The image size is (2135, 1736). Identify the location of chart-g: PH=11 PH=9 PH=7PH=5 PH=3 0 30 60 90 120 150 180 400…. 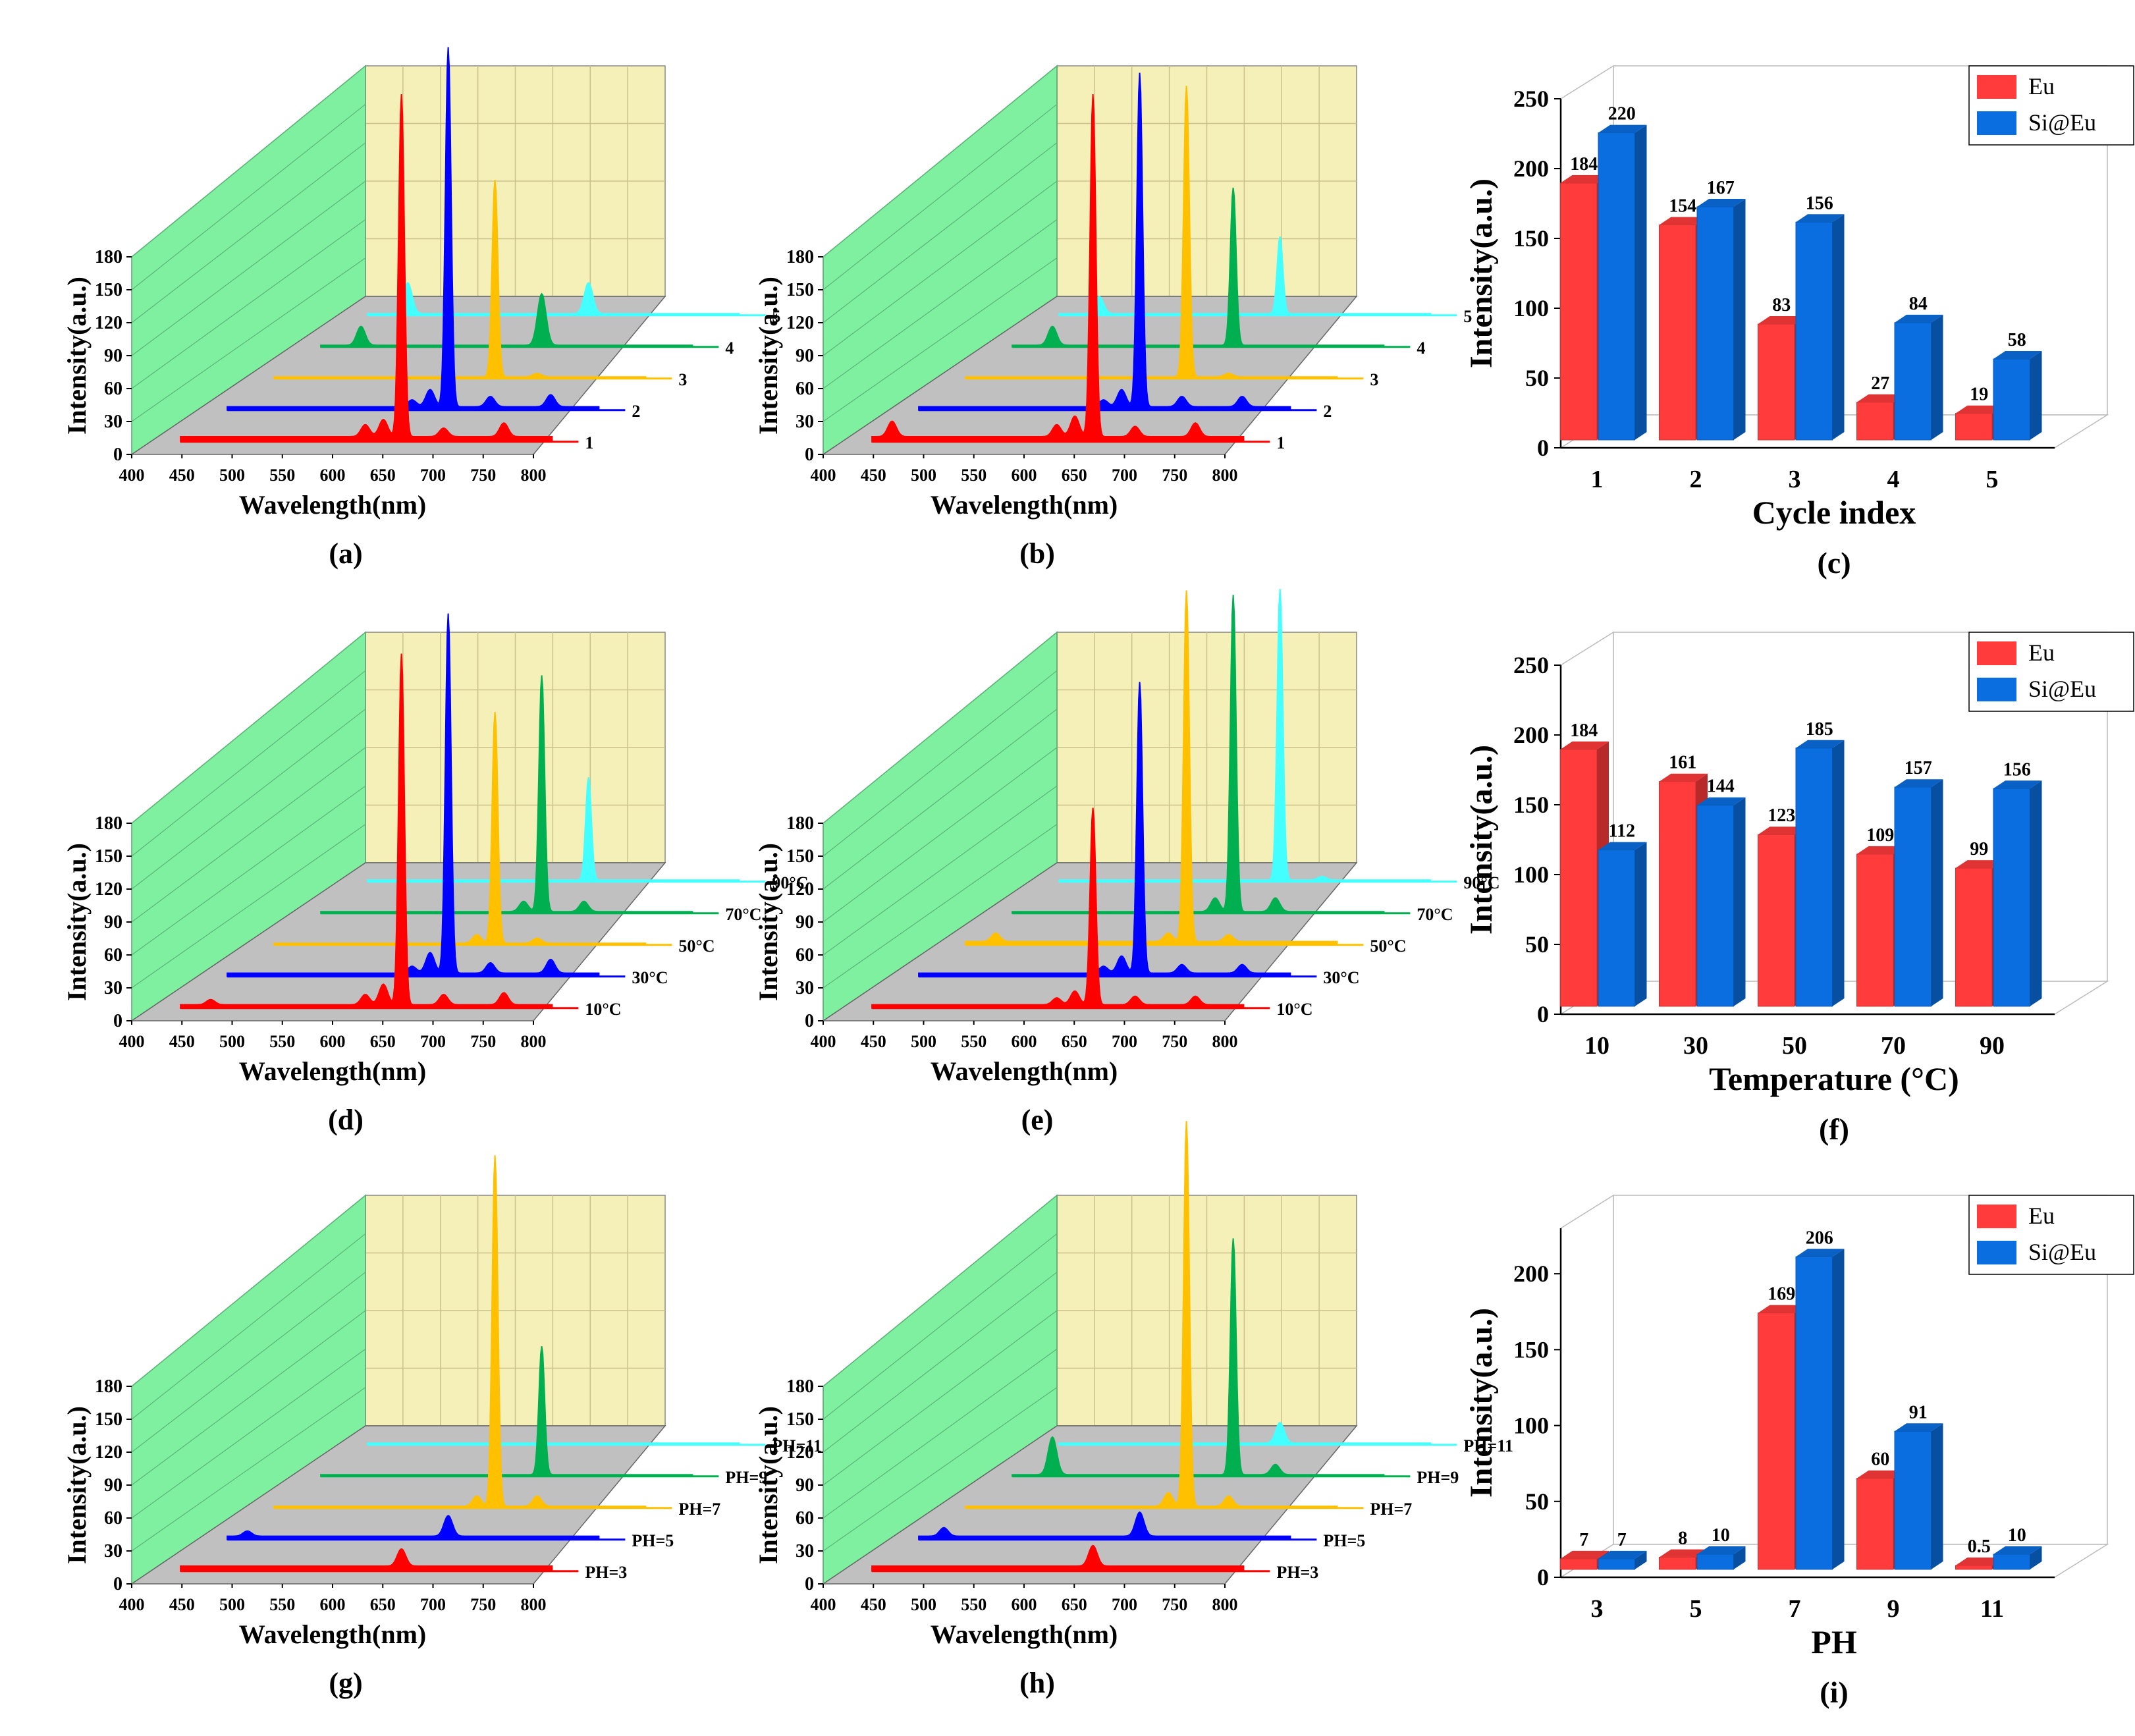
(442, 1427).